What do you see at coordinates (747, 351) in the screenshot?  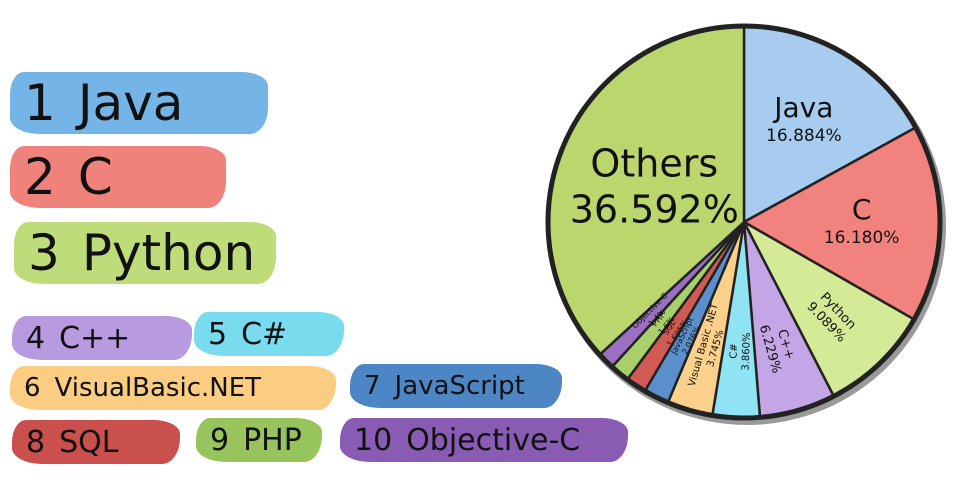 I see `slice-value-label: 3.860%` at bounding box center [747, 351].